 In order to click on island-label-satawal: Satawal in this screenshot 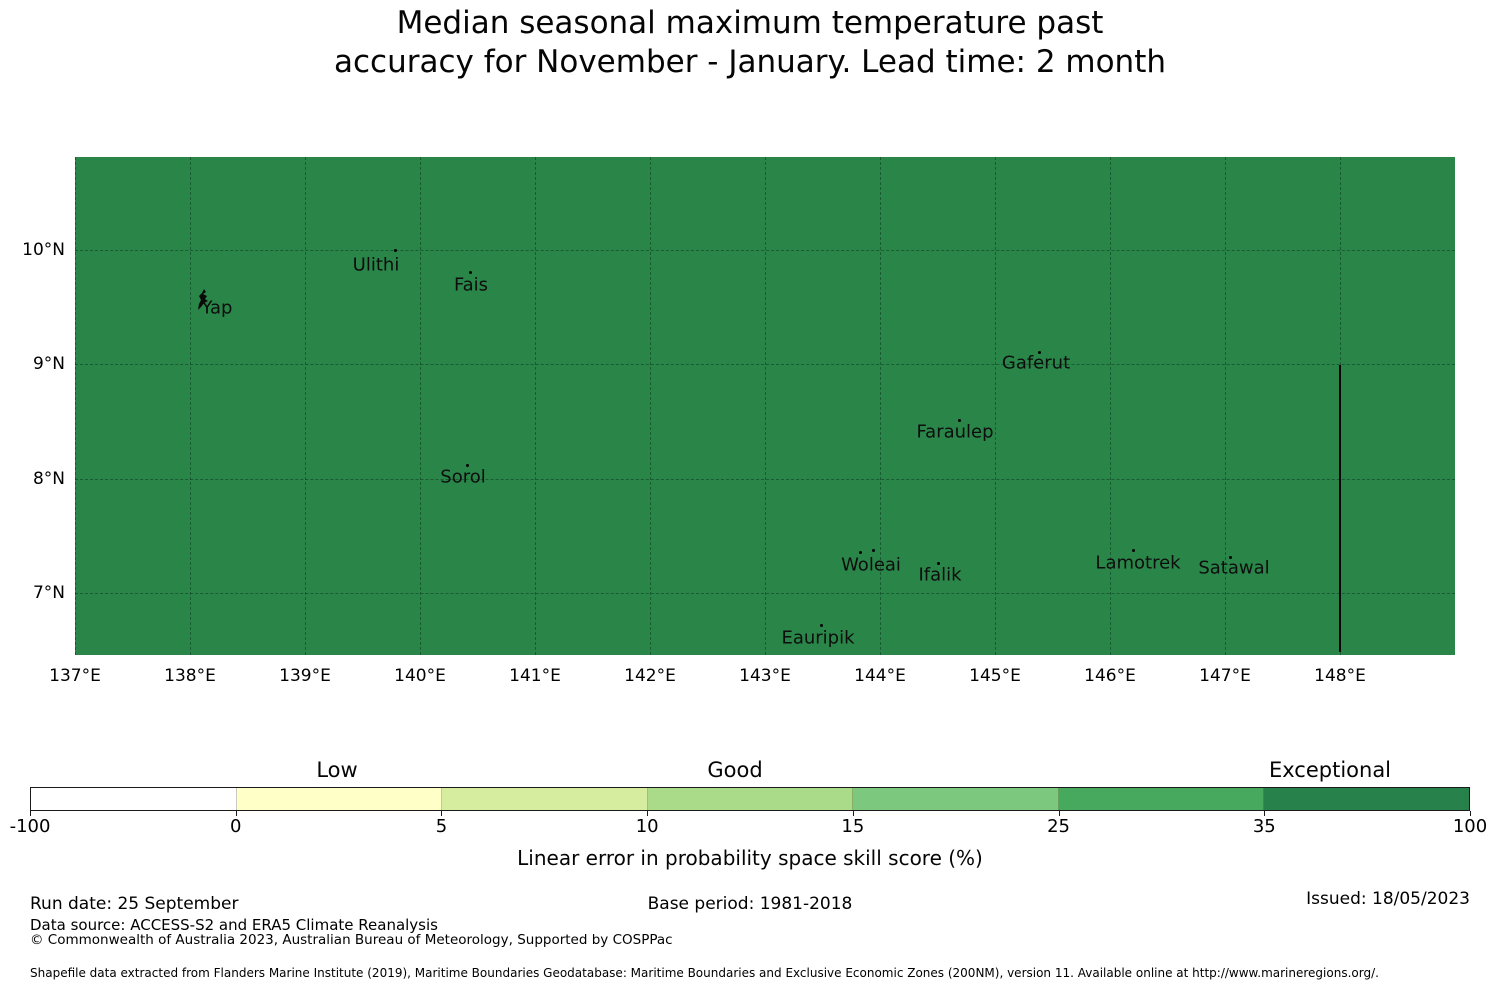, I will do `click(1234, 568)`.